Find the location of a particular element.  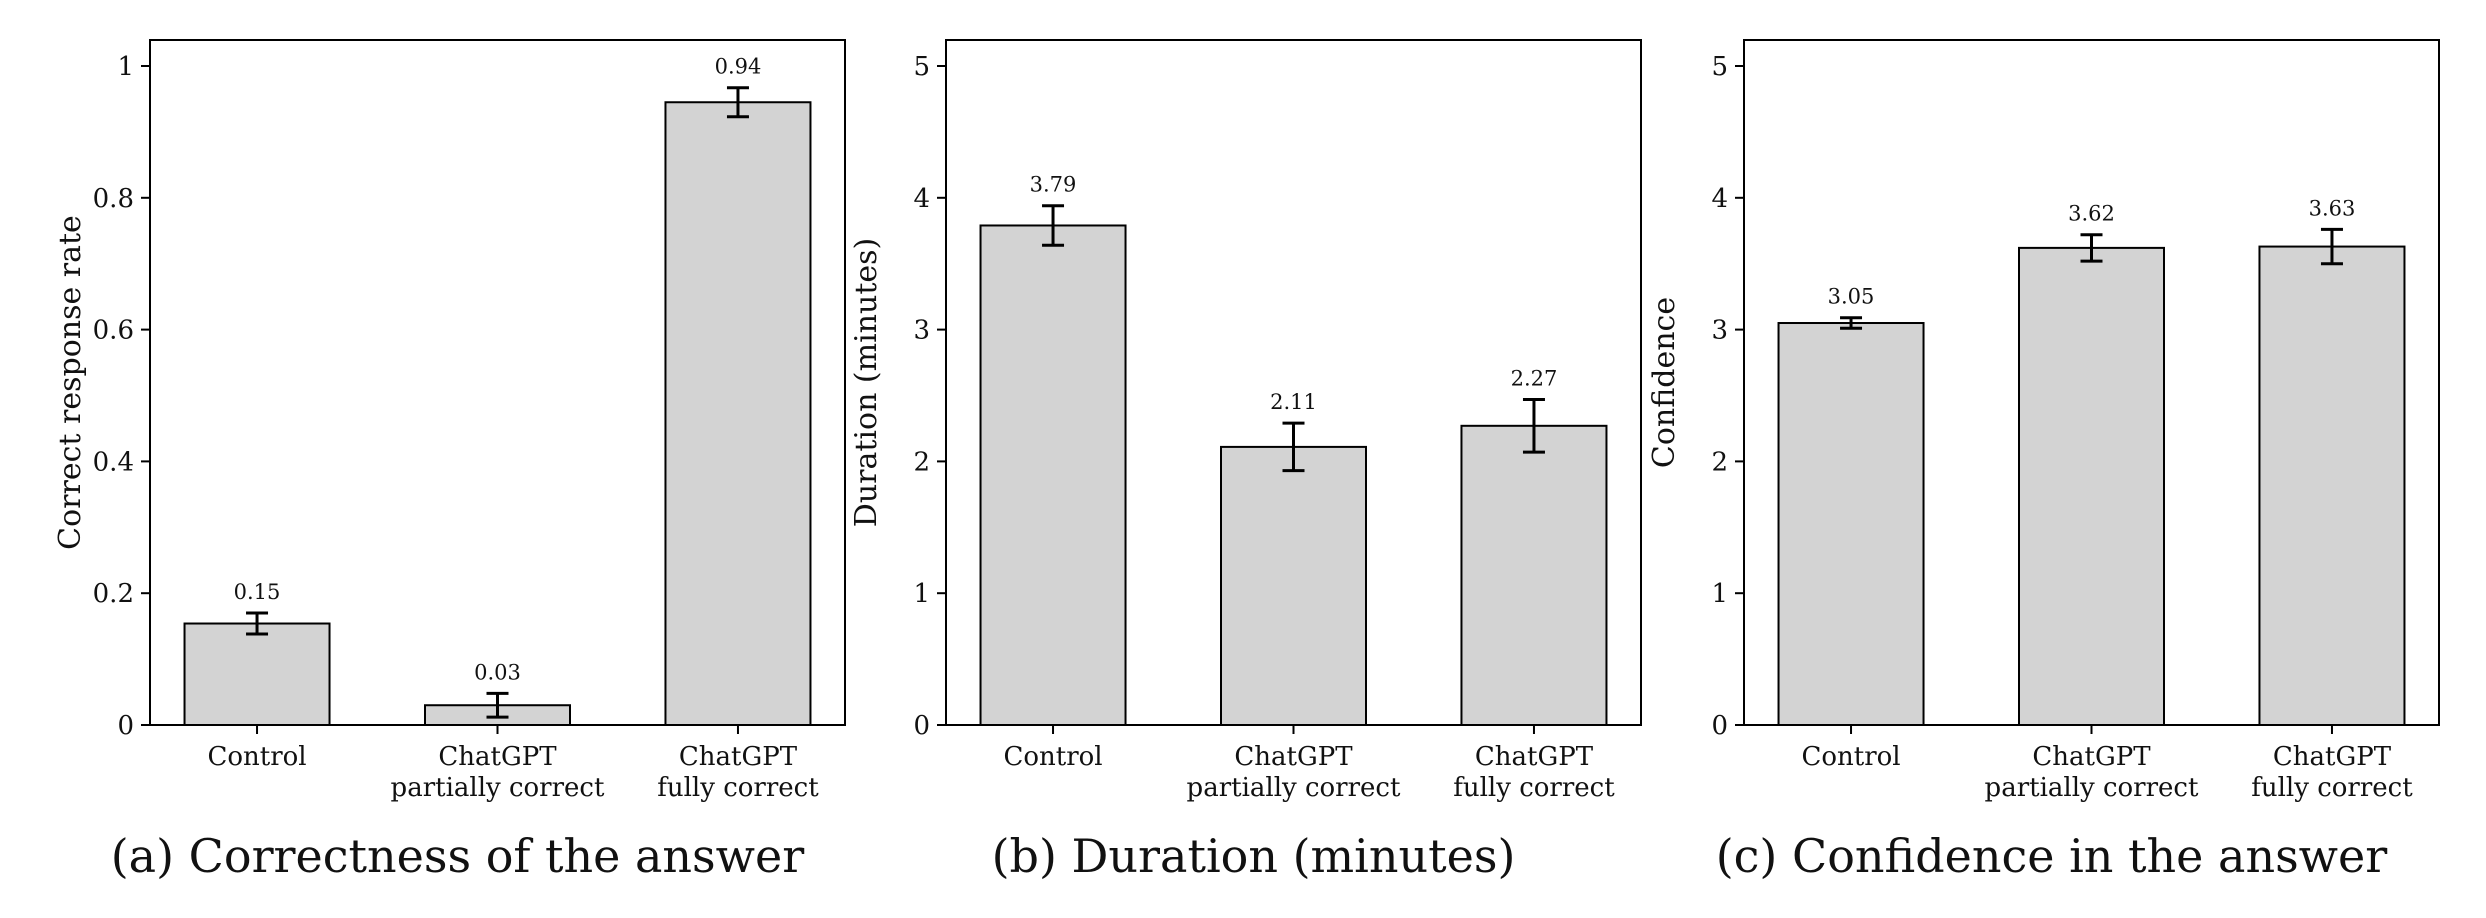

data-label: 3.63 is located at coordinates (2332, 208).